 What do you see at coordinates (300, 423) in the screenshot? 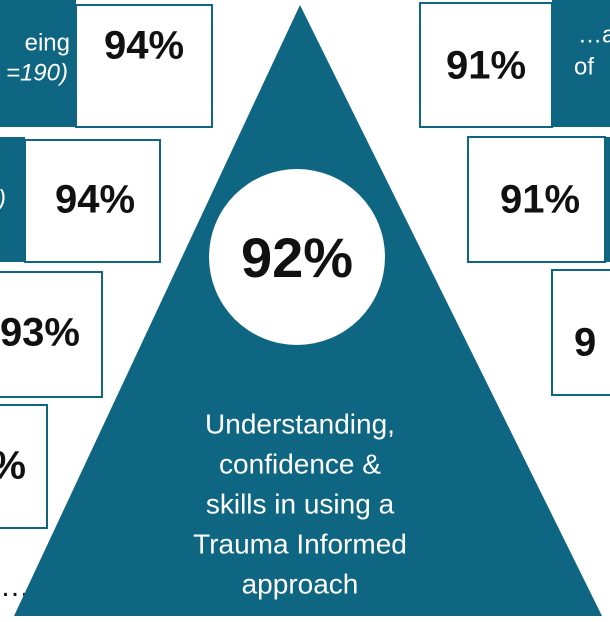
I see `caption-line: Understanding,` at bounding box center [300, 423].